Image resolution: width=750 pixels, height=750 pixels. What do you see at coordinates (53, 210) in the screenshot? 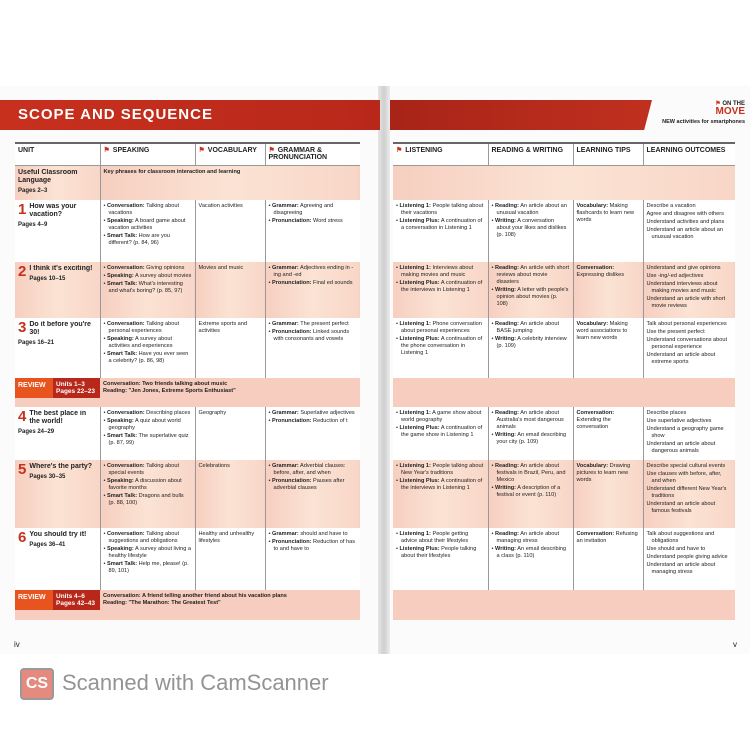
I see `unit-title: How was your vacation?` at bounding box center [53, 210].